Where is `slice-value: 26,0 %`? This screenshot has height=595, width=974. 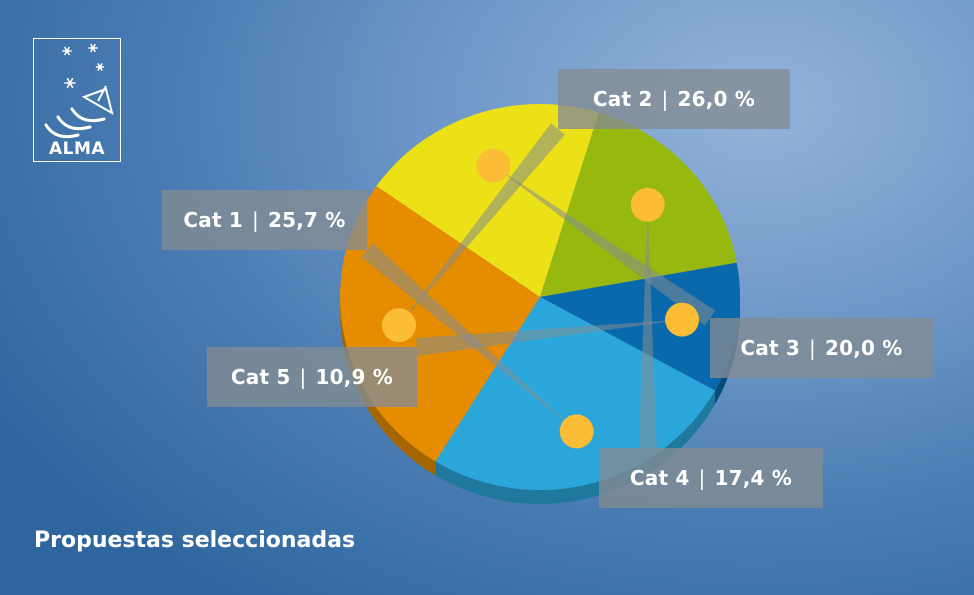
slice-value: 26,0 % is located at coordinates (716, 99).